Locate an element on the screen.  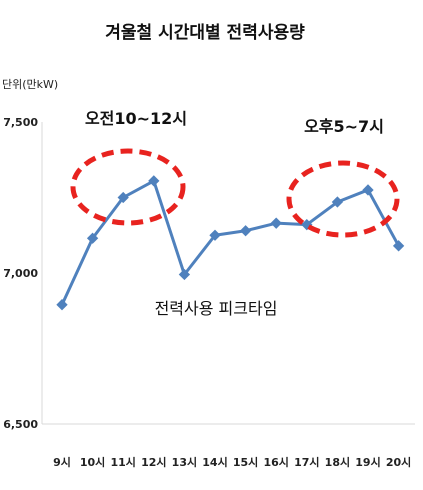
x-tick-labels: 9시 10시 11시 12시 13시 14시 15시 16시 17시 18시 19시 20시 is located at coordinates (232, 462).